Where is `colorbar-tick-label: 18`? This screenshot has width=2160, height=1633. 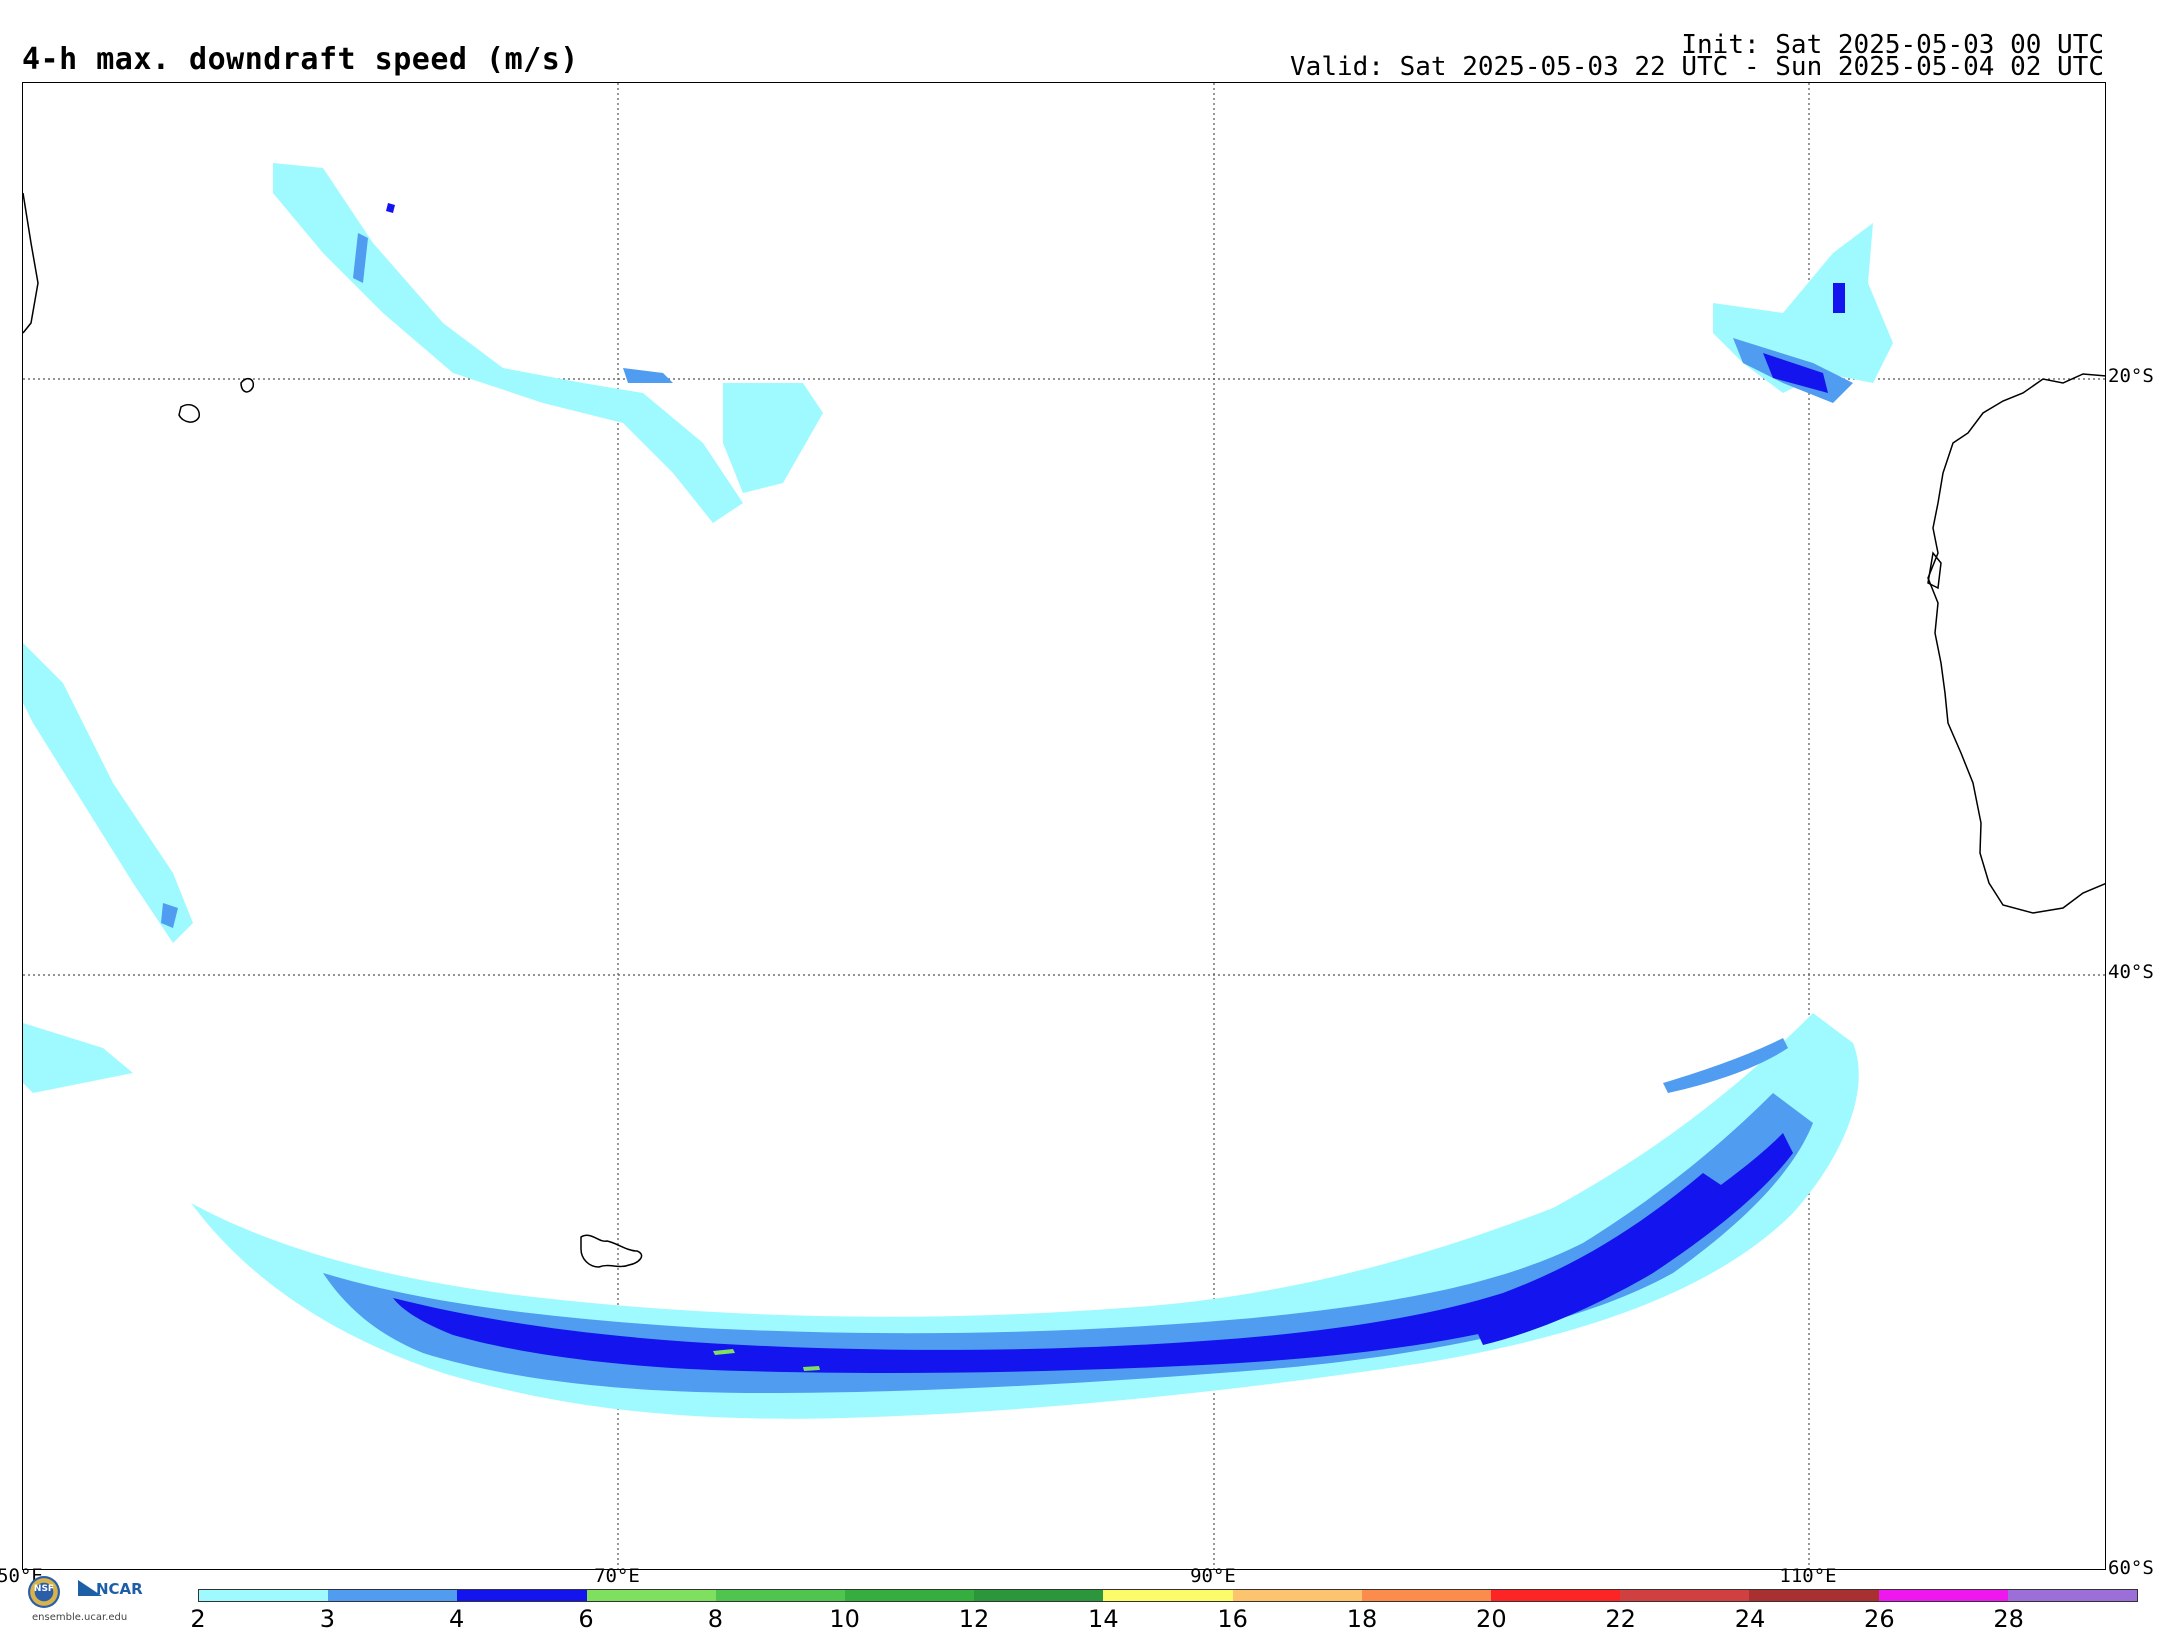
colorbar-tick-label: 18 is located at coordinates (1362, 1619).